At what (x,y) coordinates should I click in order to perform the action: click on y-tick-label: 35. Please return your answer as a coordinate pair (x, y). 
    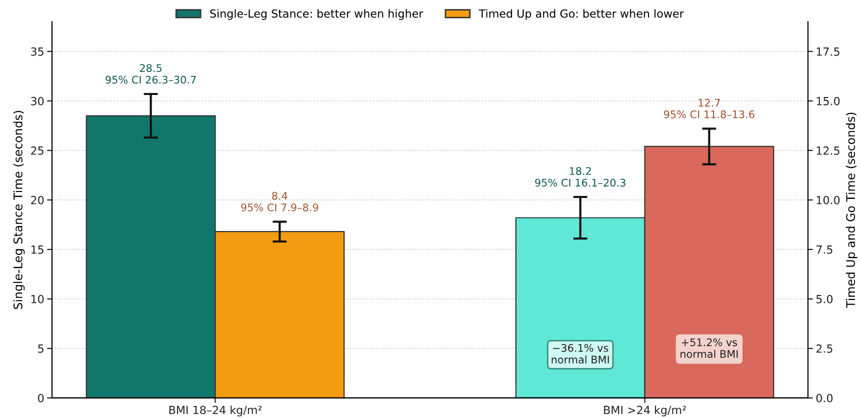
    Looking at the image, I should click on (37, 51).